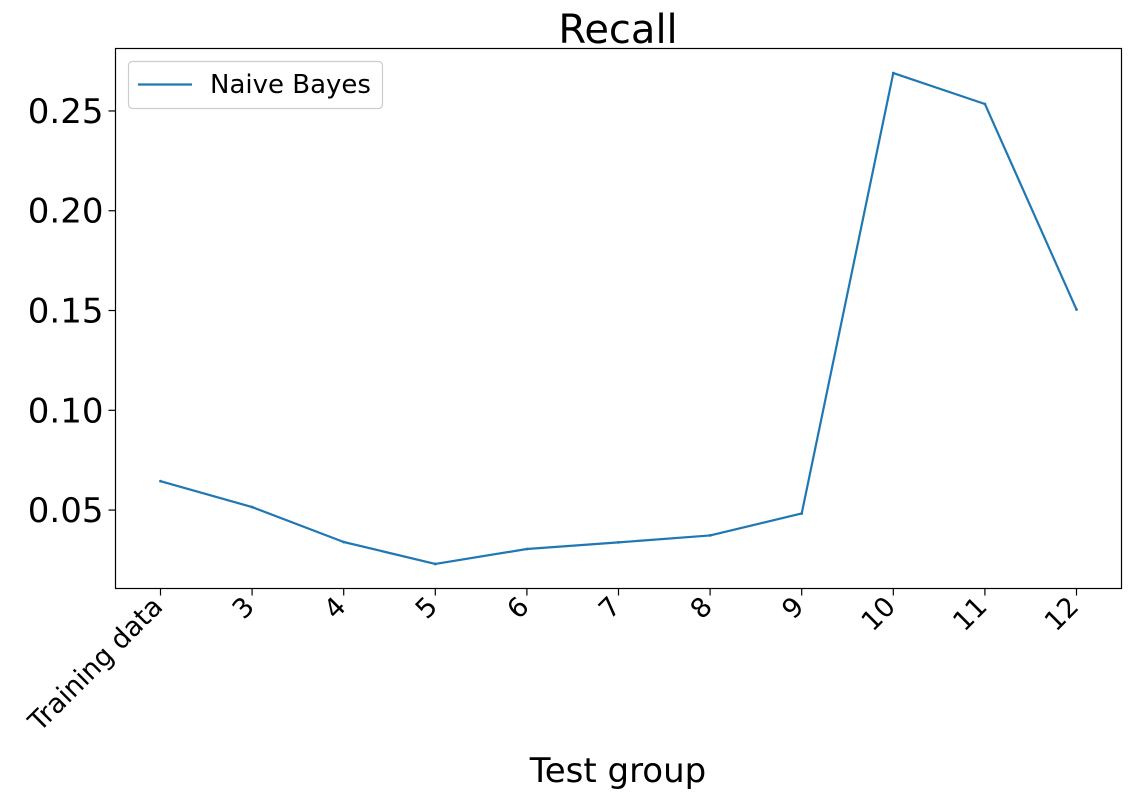 The width and height of the screenshot is (1132, 798). What do you see at coordinates (66, 112) in the screenshot?
I see `y-tick-label: 0.25` at bounding box center [66, 112].